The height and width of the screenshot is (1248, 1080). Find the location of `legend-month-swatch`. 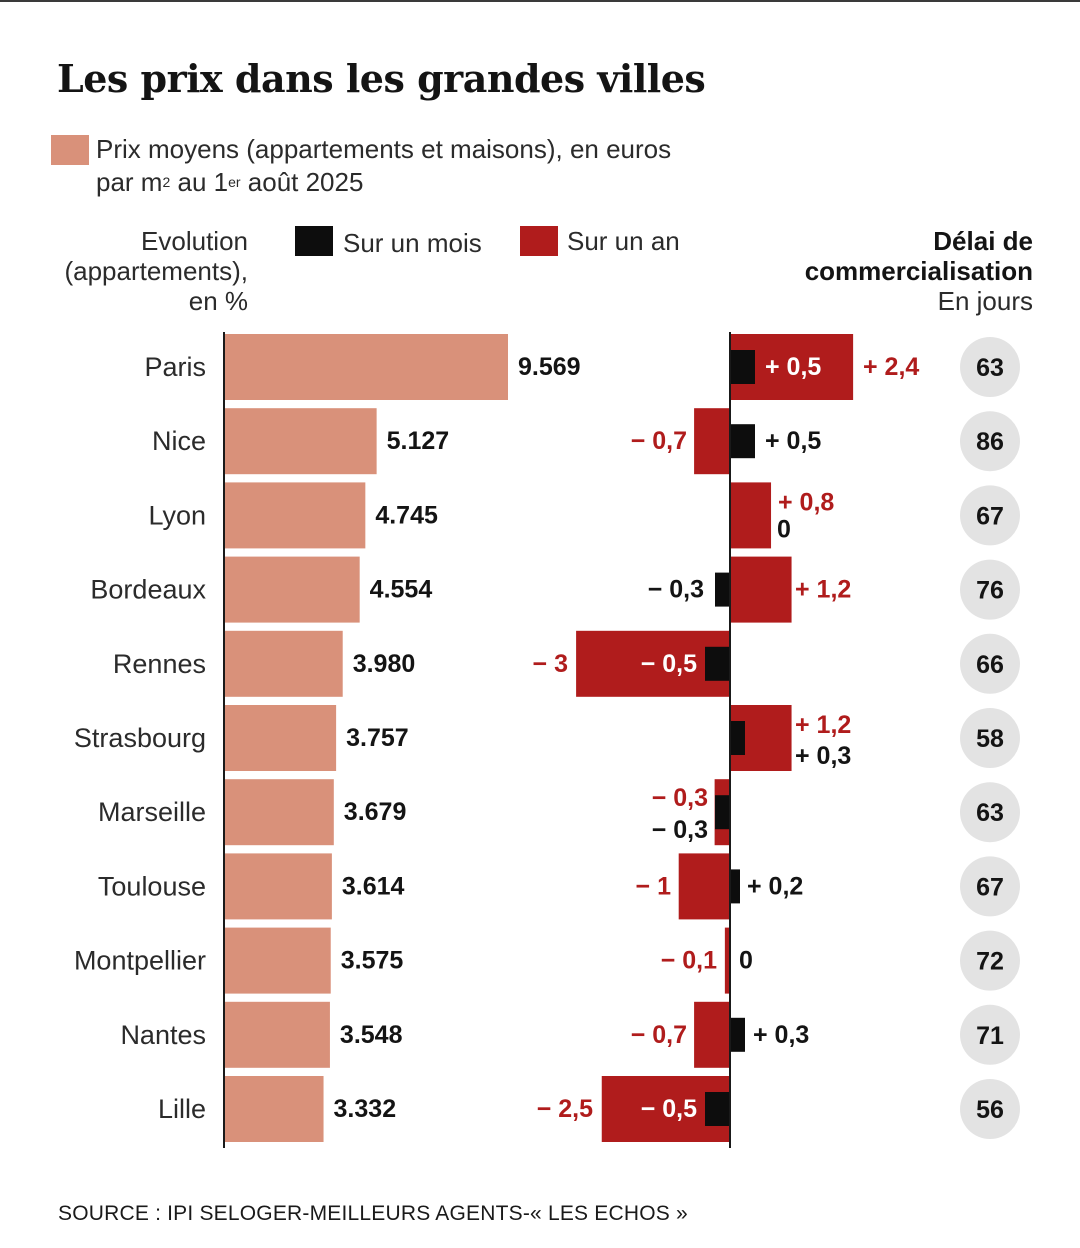

legend-month-swatch is located at coordinates (314, 241).